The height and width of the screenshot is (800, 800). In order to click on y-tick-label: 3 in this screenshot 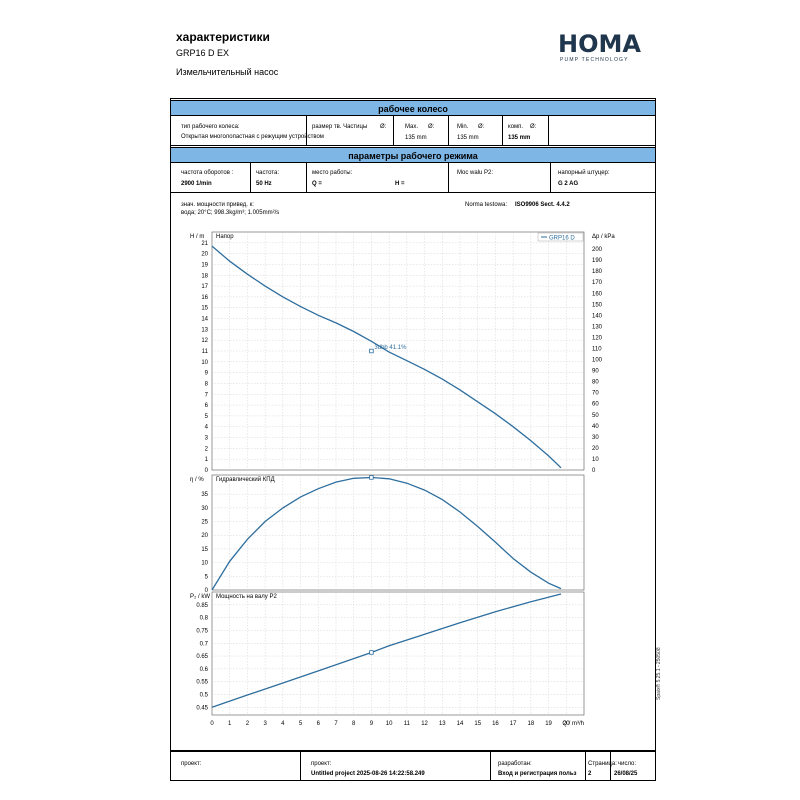, I will do `click(207, 439)`.